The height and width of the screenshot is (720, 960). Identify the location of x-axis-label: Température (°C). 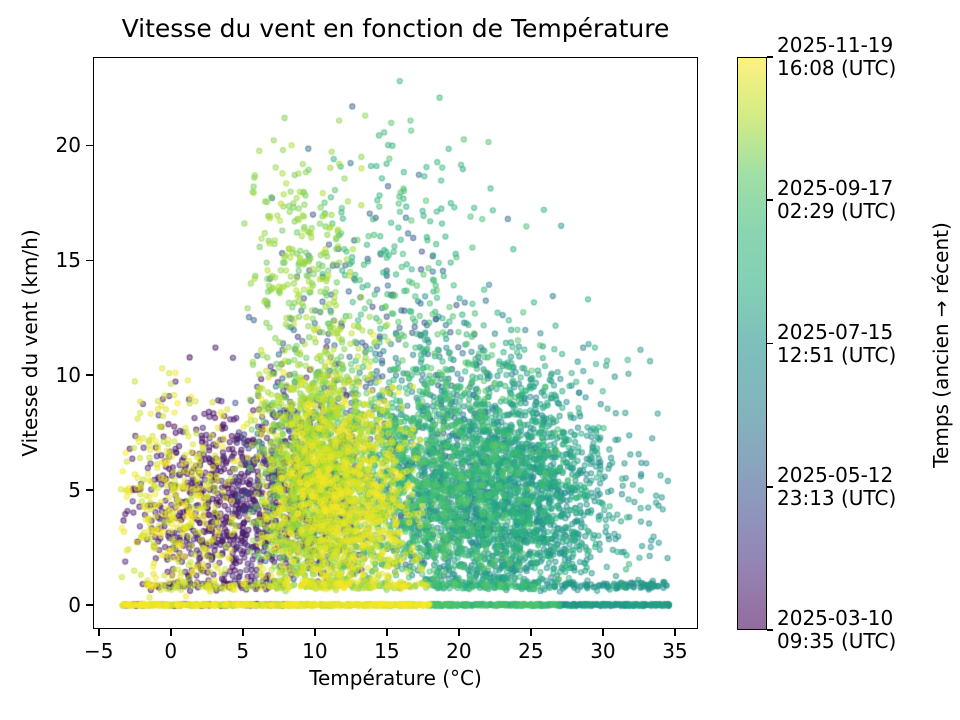
(395, 678).